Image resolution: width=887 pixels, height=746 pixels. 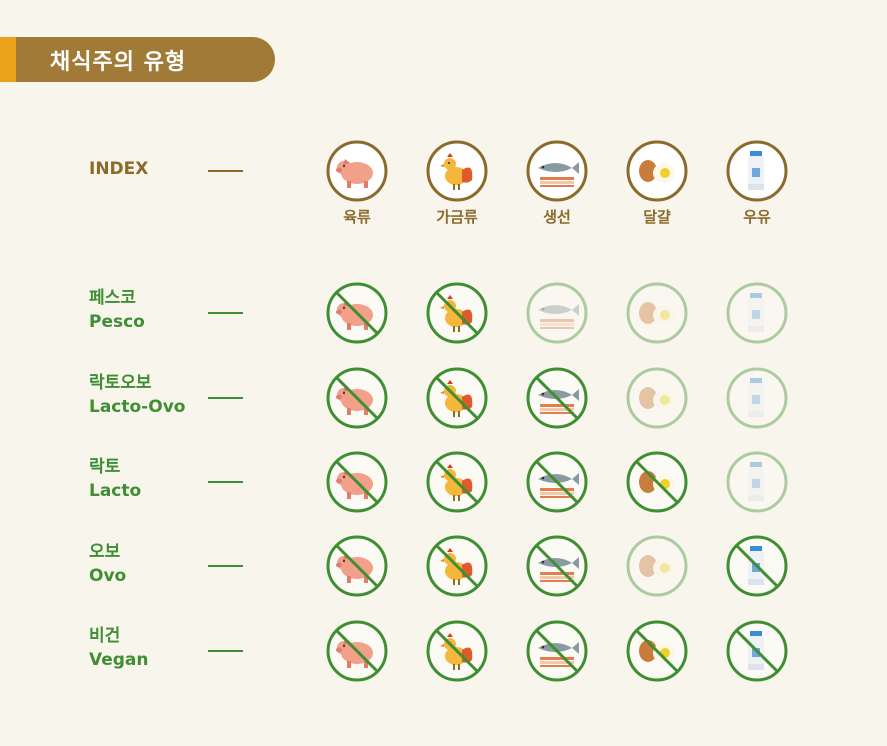 I want to click on row-label-en: Pesco, so click(x=117, y=322).